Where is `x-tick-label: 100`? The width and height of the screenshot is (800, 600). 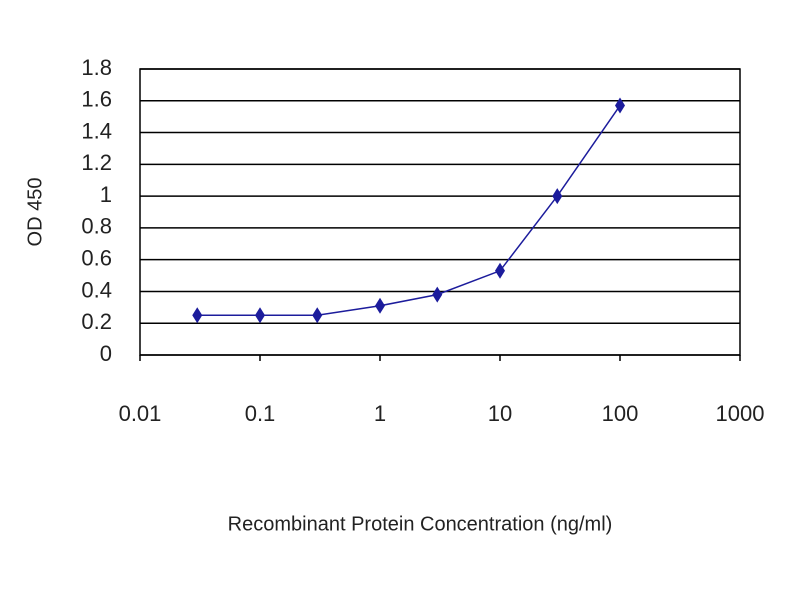
x-tick-label: 100 is located at coordinates (620, 413).